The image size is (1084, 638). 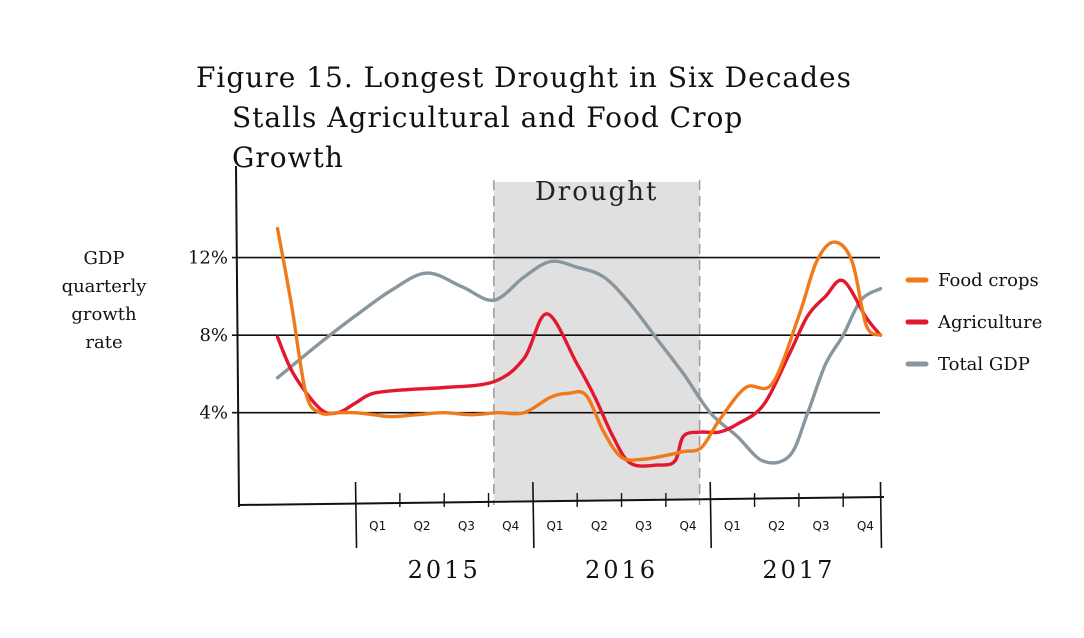 I want to click on legend-label-total-gdp: Total GDP, so click(x=984, y=364).